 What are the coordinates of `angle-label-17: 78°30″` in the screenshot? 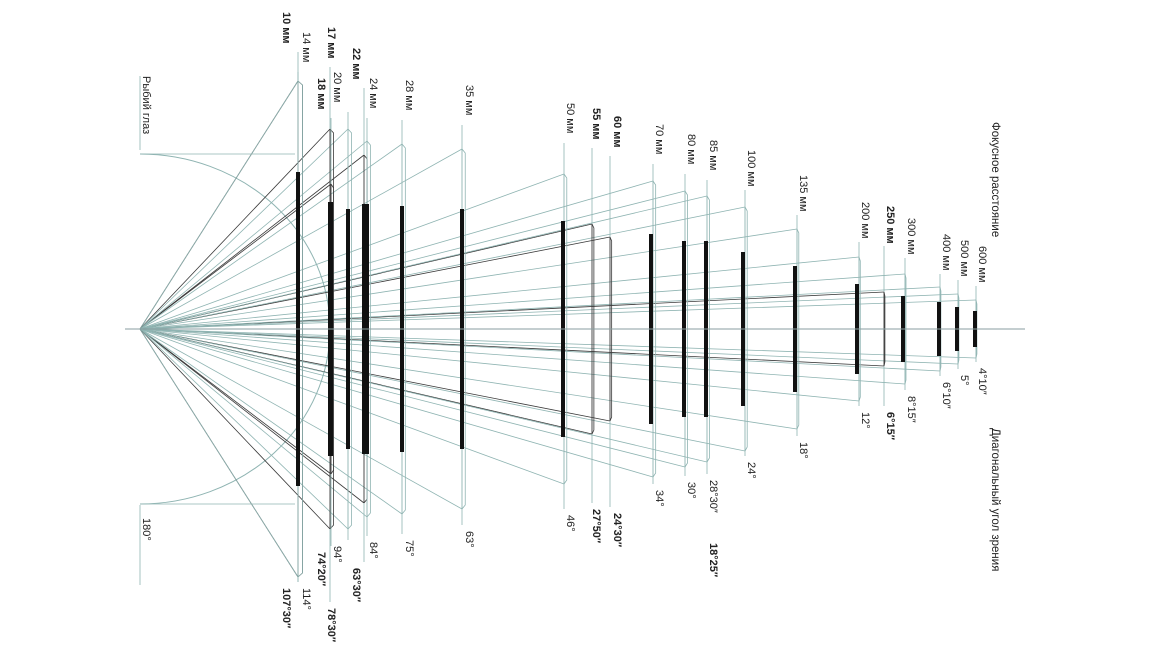 It's located at (331, 625).